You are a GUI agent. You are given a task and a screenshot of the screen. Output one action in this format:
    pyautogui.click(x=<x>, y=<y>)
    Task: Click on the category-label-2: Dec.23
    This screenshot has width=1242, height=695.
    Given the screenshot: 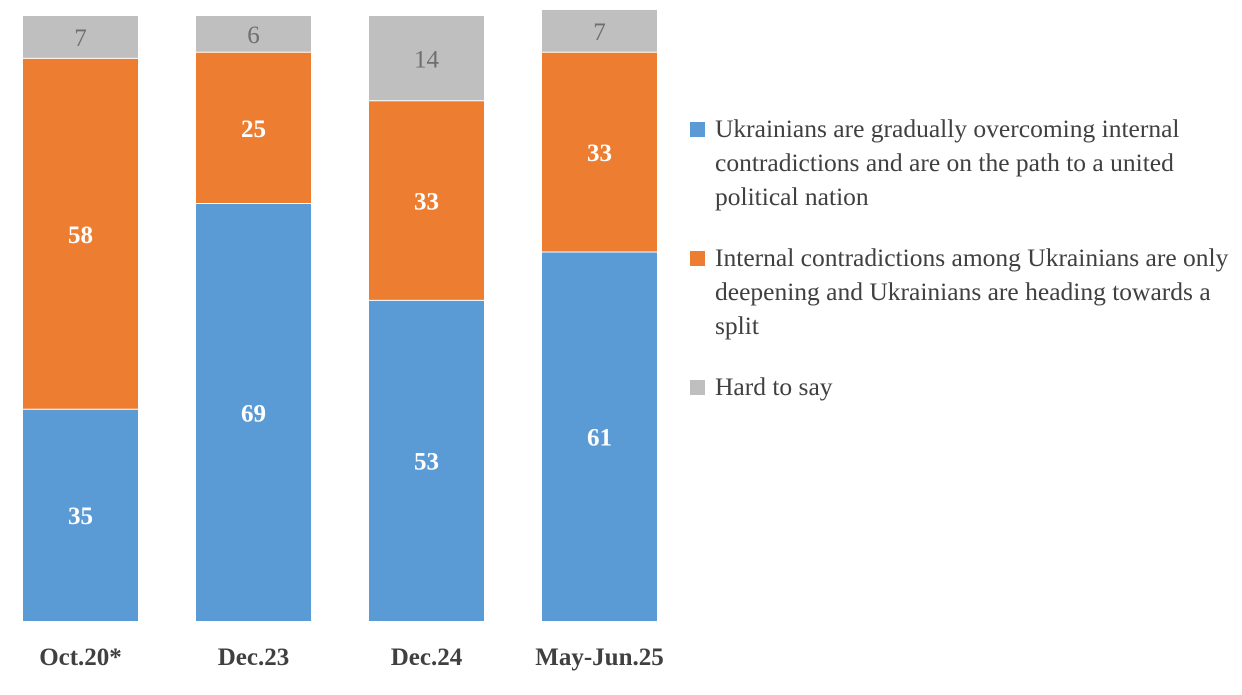 What is the action you would take?
    pyautogui.click(x=254, y=657)
    